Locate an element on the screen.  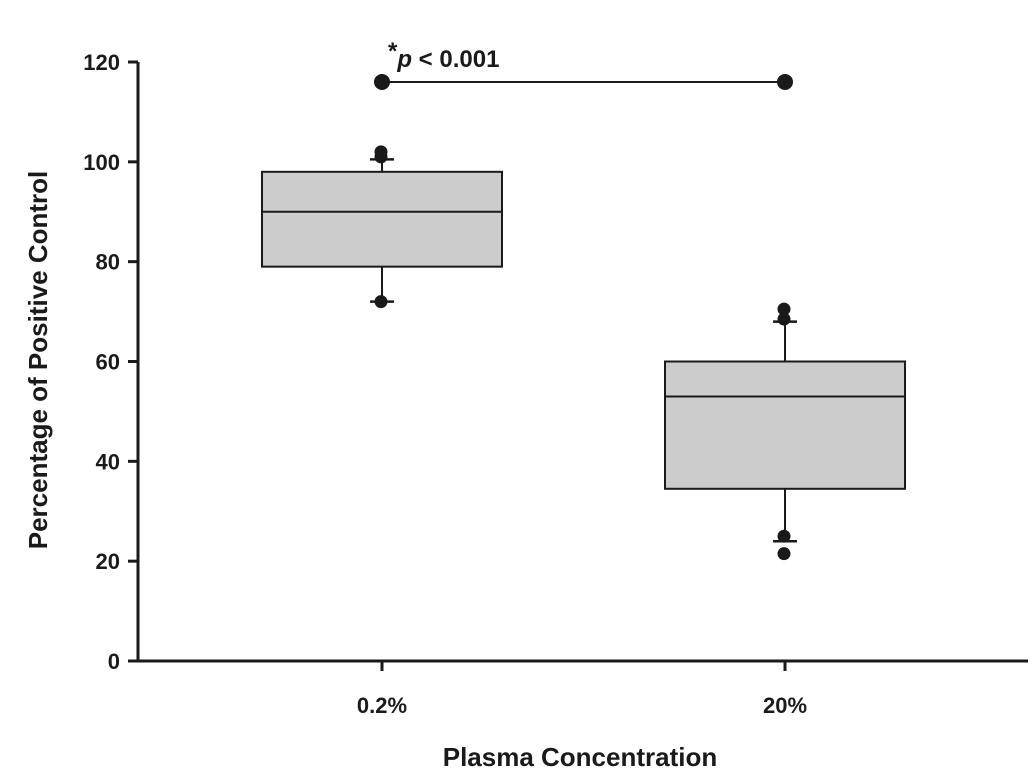
y-tick-label: 20 is located at coordinates (108, 561).